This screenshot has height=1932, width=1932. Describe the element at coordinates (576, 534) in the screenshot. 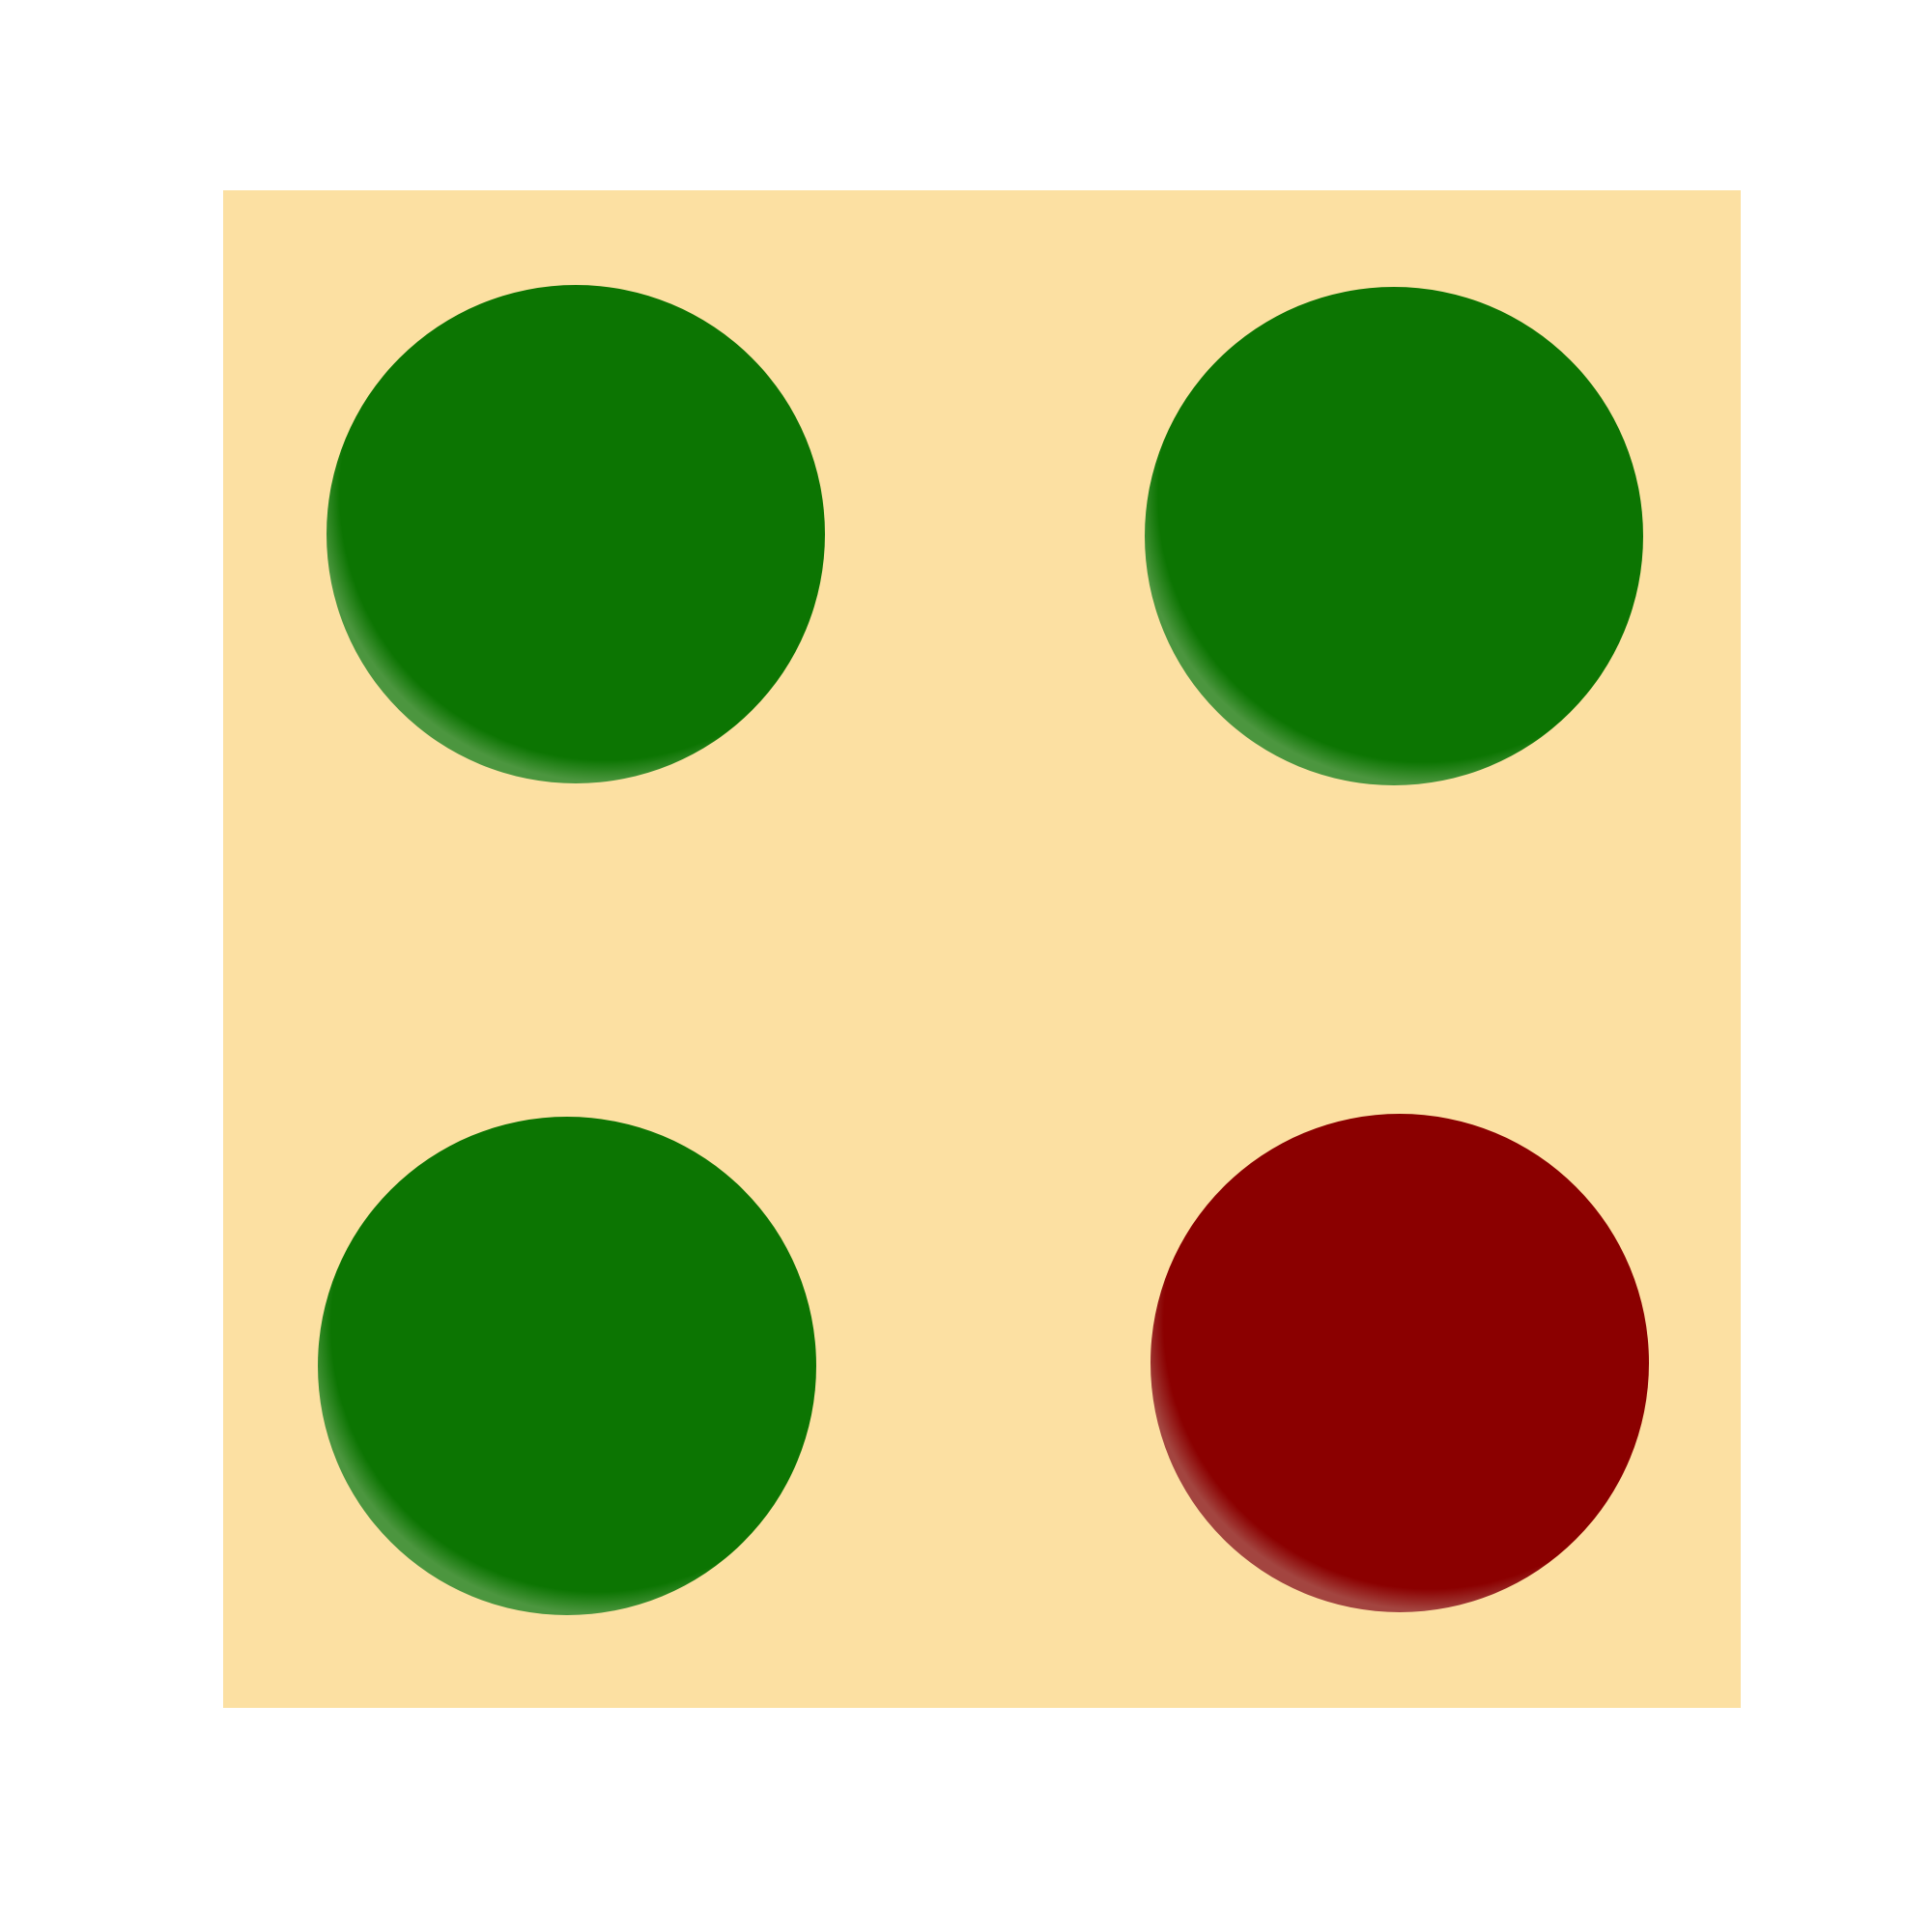

I see `dot-top-left` at that location.